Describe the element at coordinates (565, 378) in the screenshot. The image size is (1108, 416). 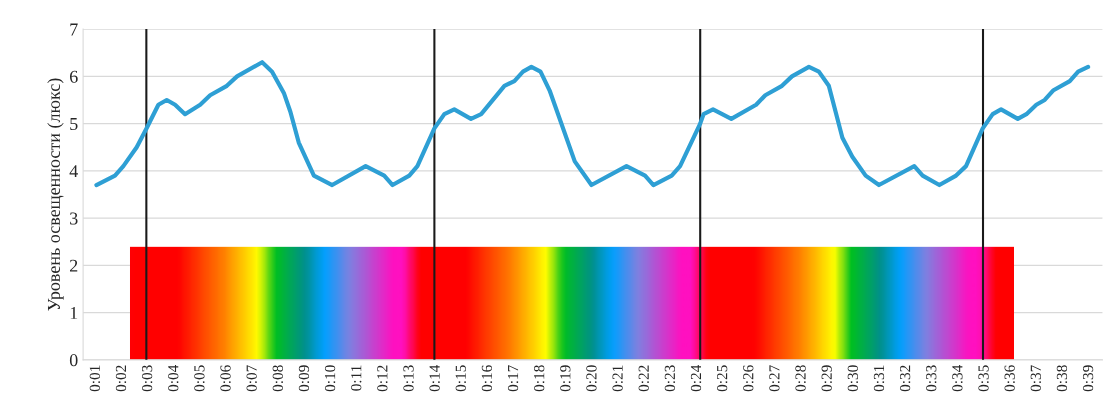
I see `x-tick-label: 0:19` at that location.